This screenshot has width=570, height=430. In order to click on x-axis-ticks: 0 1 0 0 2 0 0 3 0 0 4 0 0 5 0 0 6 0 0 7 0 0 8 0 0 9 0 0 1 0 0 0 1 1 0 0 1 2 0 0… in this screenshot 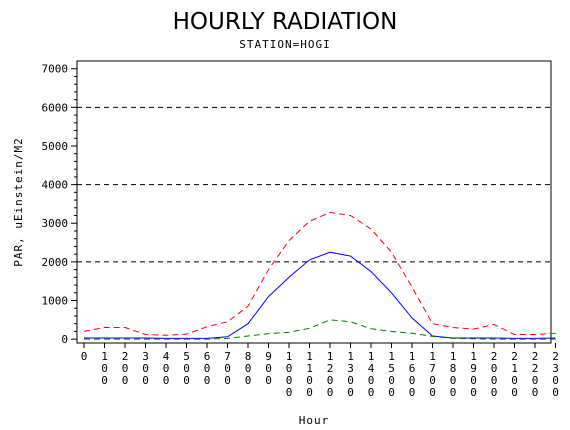, I will do `click(320, 371)`.